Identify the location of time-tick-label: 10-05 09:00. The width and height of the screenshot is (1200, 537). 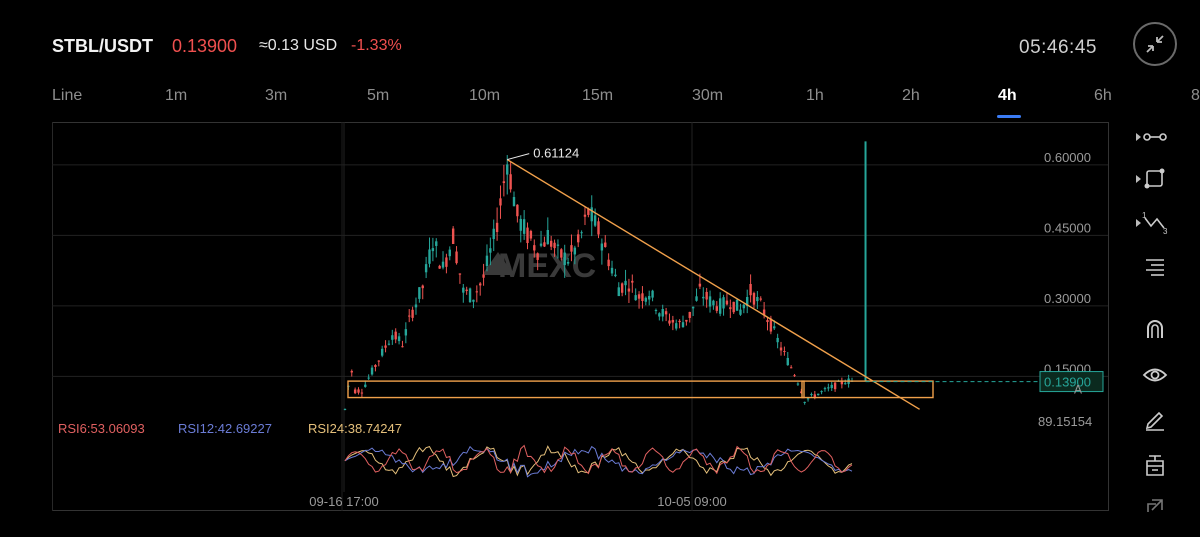
(691, 501).